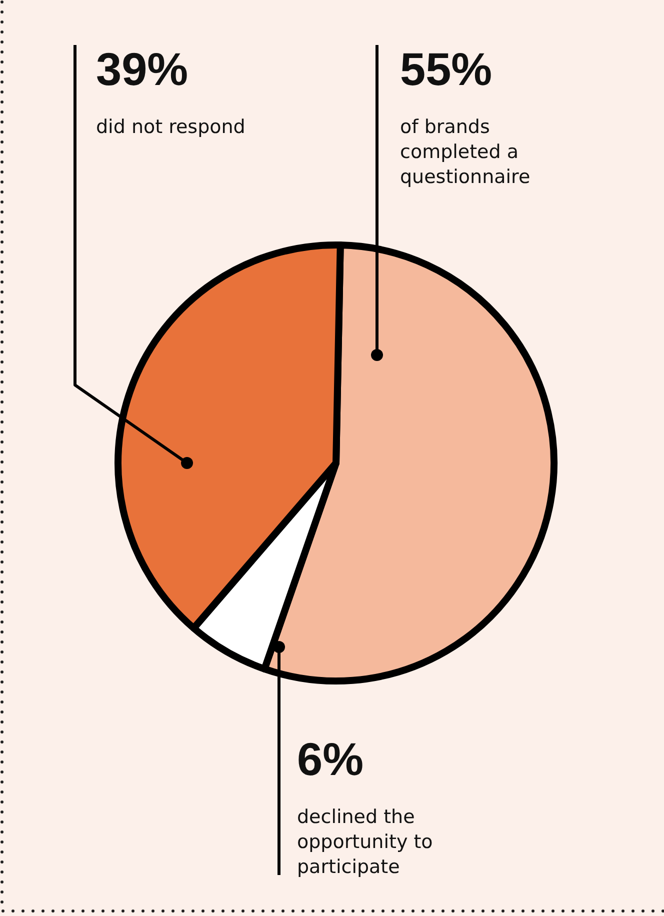 Image resolution: width=664 pixels, height=916 pixels. Describe the element at coordinates (330, 759) in the screenshot. I see `data-label: 6%` at that location.